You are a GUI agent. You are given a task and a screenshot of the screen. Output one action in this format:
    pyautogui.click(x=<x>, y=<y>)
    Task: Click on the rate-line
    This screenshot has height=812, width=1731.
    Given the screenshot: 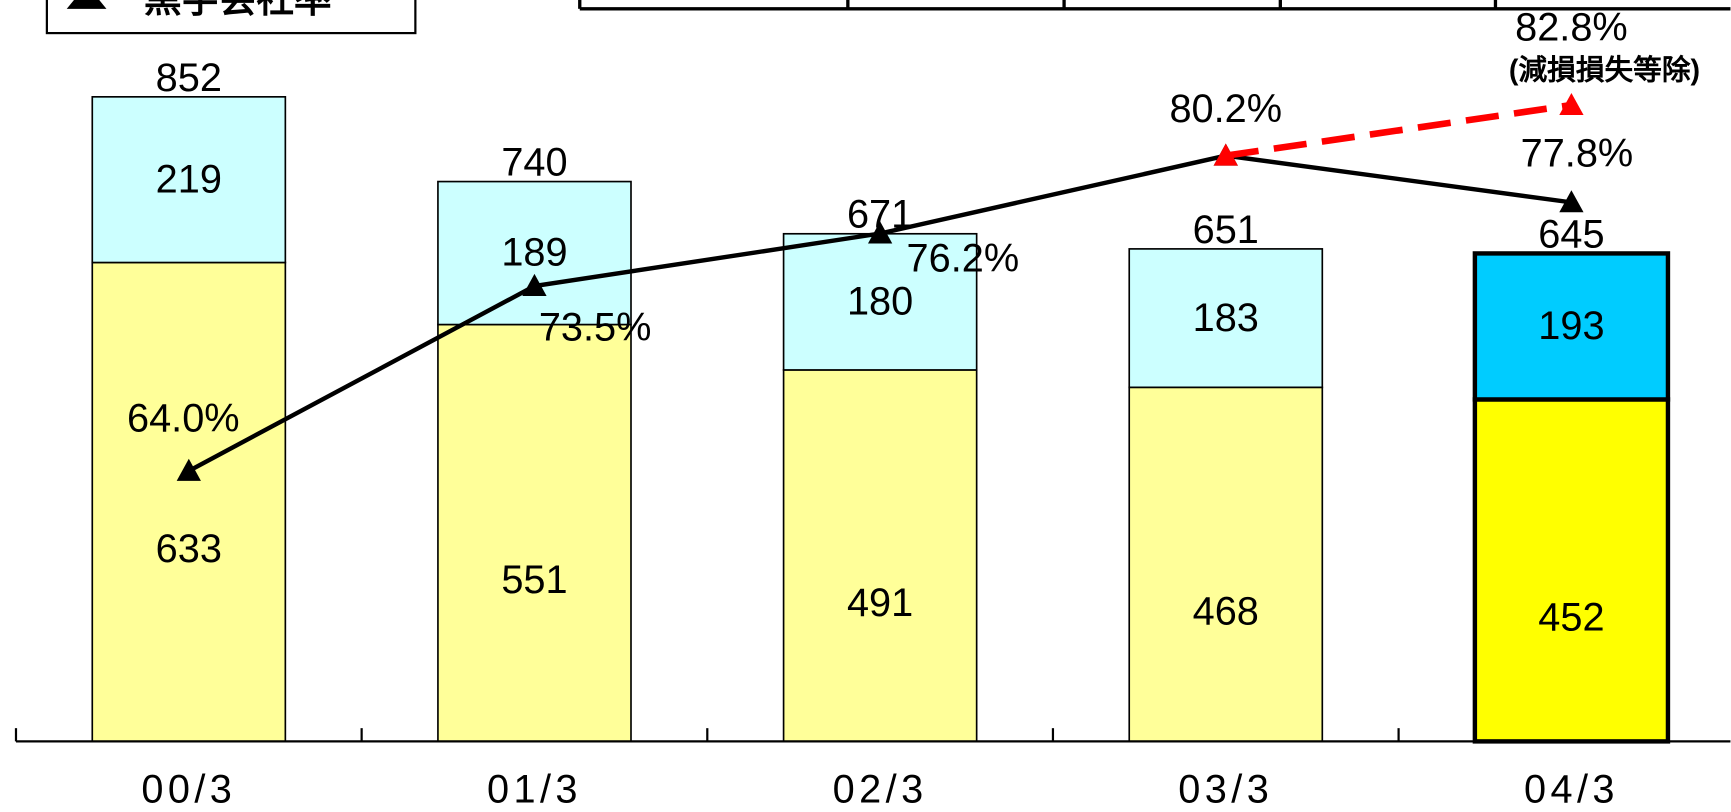 What is the action you would take?
    pyautogui.click(x=1398, y=130)
    